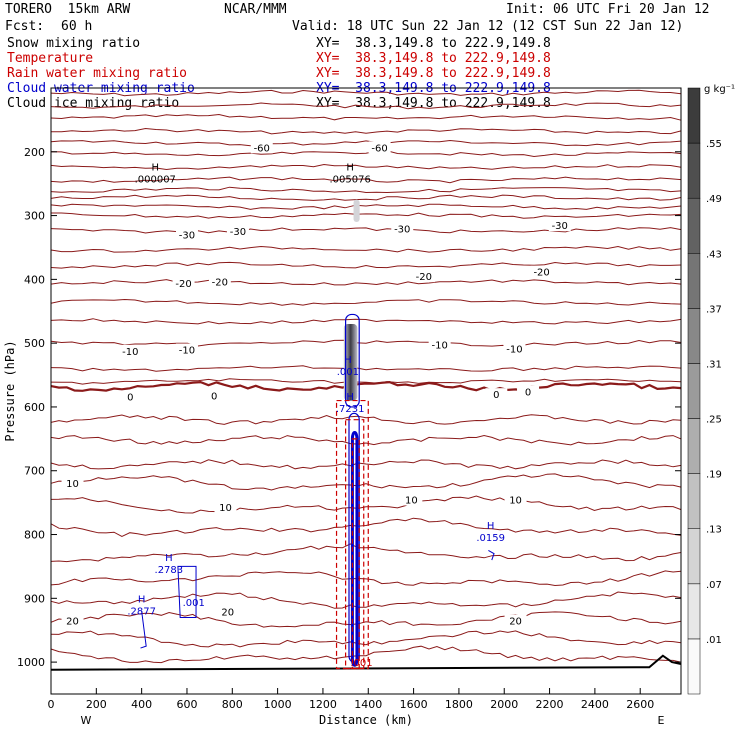 The height and width of the screenshot is (740, 740). Describe the element at coordinates (34, 535) in the screenshot. I see `y-tick-label: 800` at that location.